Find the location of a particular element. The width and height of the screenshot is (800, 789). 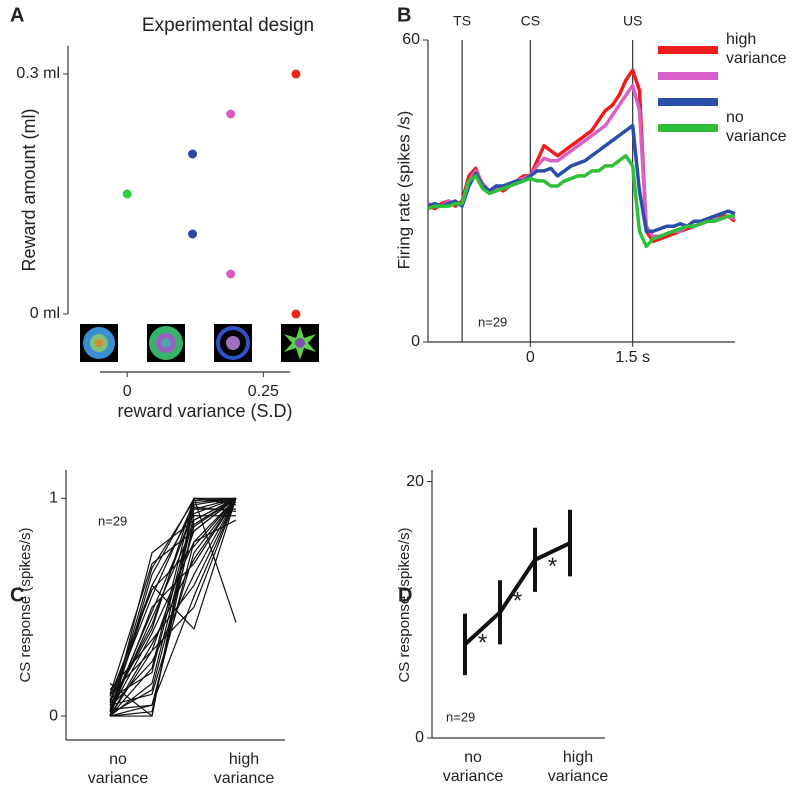

stimuli is located at coordinates (199, 343).